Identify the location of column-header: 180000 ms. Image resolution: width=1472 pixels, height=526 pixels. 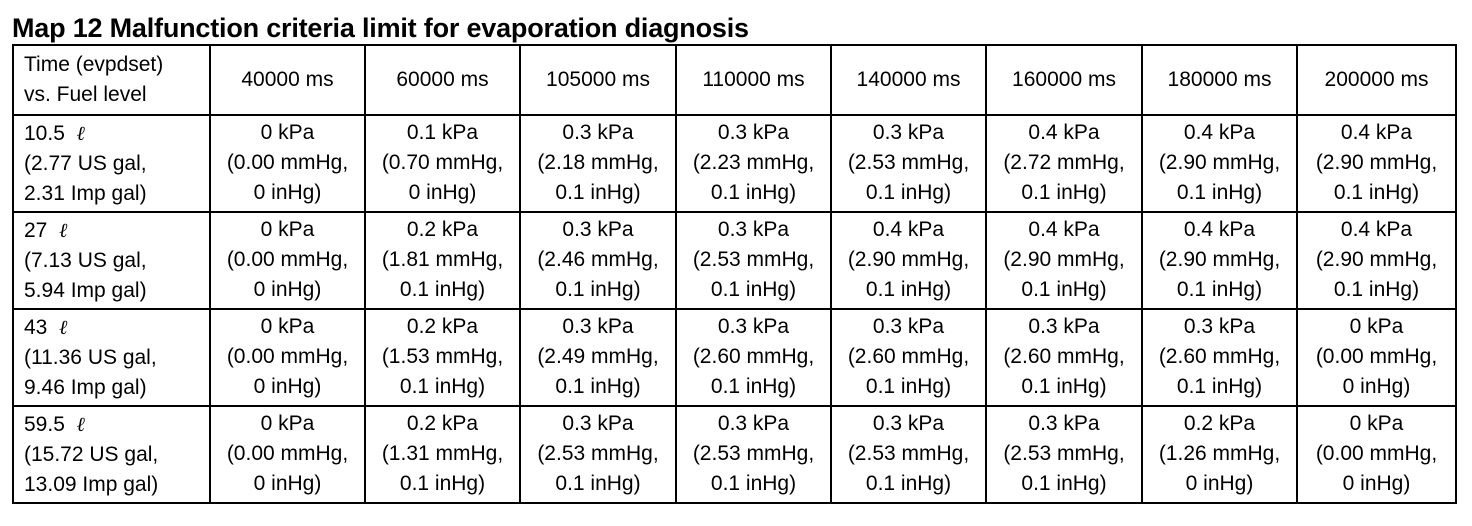
(1219, 80).